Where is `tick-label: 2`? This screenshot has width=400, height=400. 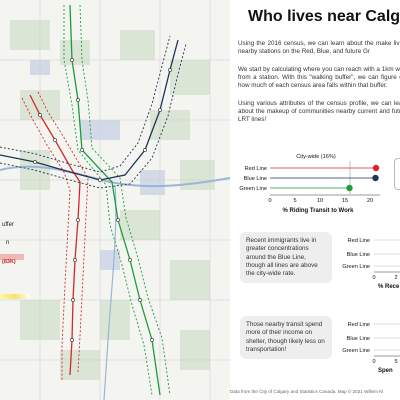 tick-label: 2 is located at coordinates (395, 278).